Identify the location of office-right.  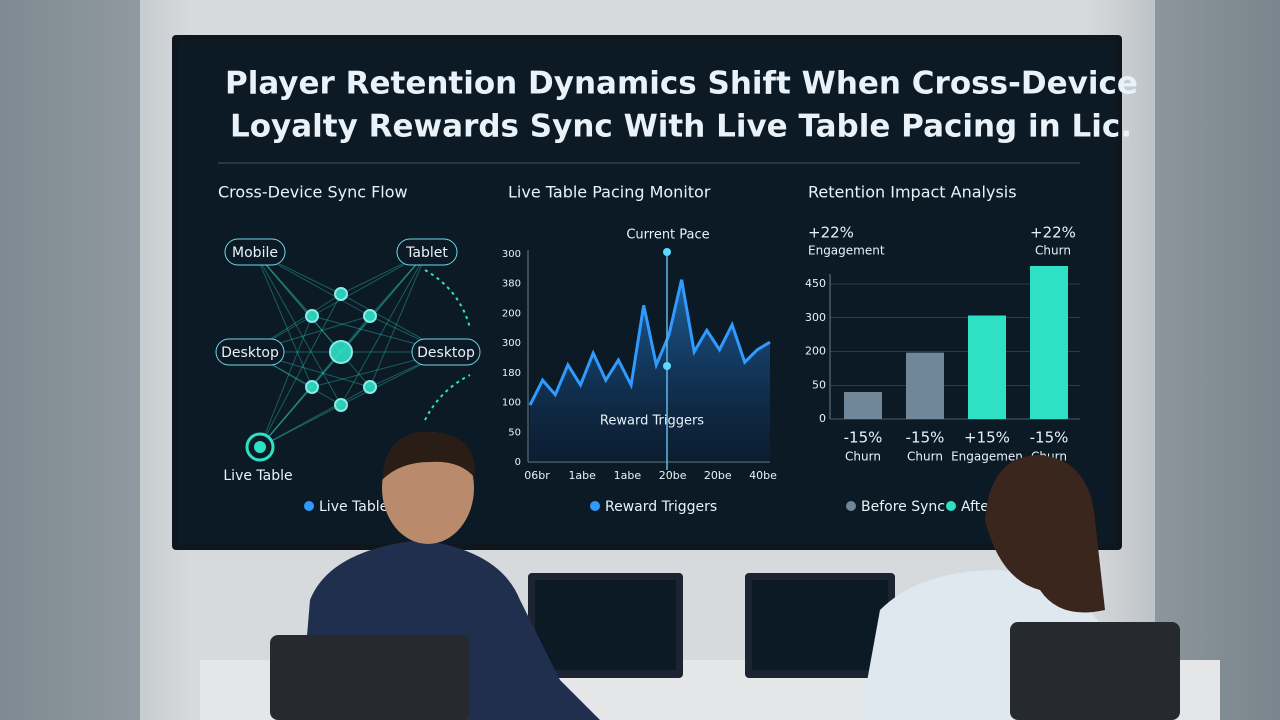
(1217, 360).